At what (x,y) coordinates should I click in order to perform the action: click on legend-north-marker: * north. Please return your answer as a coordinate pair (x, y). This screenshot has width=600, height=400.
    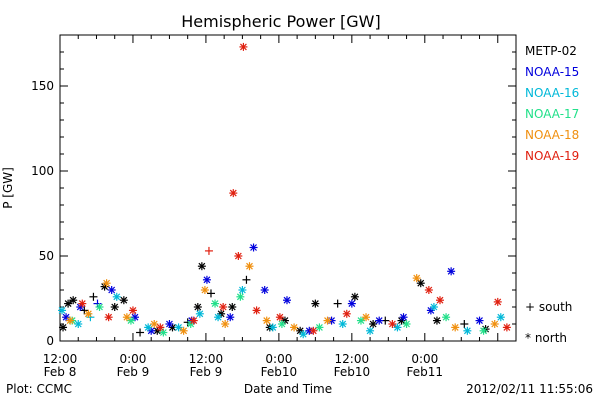
    Looking at the image, I should click on (546, 338).